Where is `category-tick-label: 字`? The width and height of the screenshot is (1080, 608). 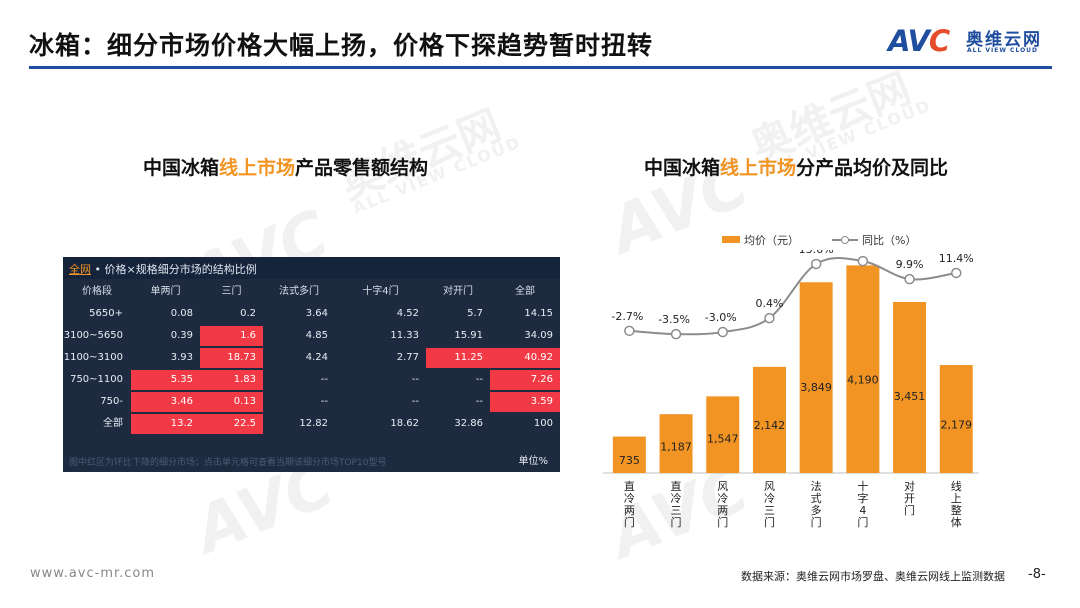
category-tick-label: 字 is located at coordinates (862, 498).